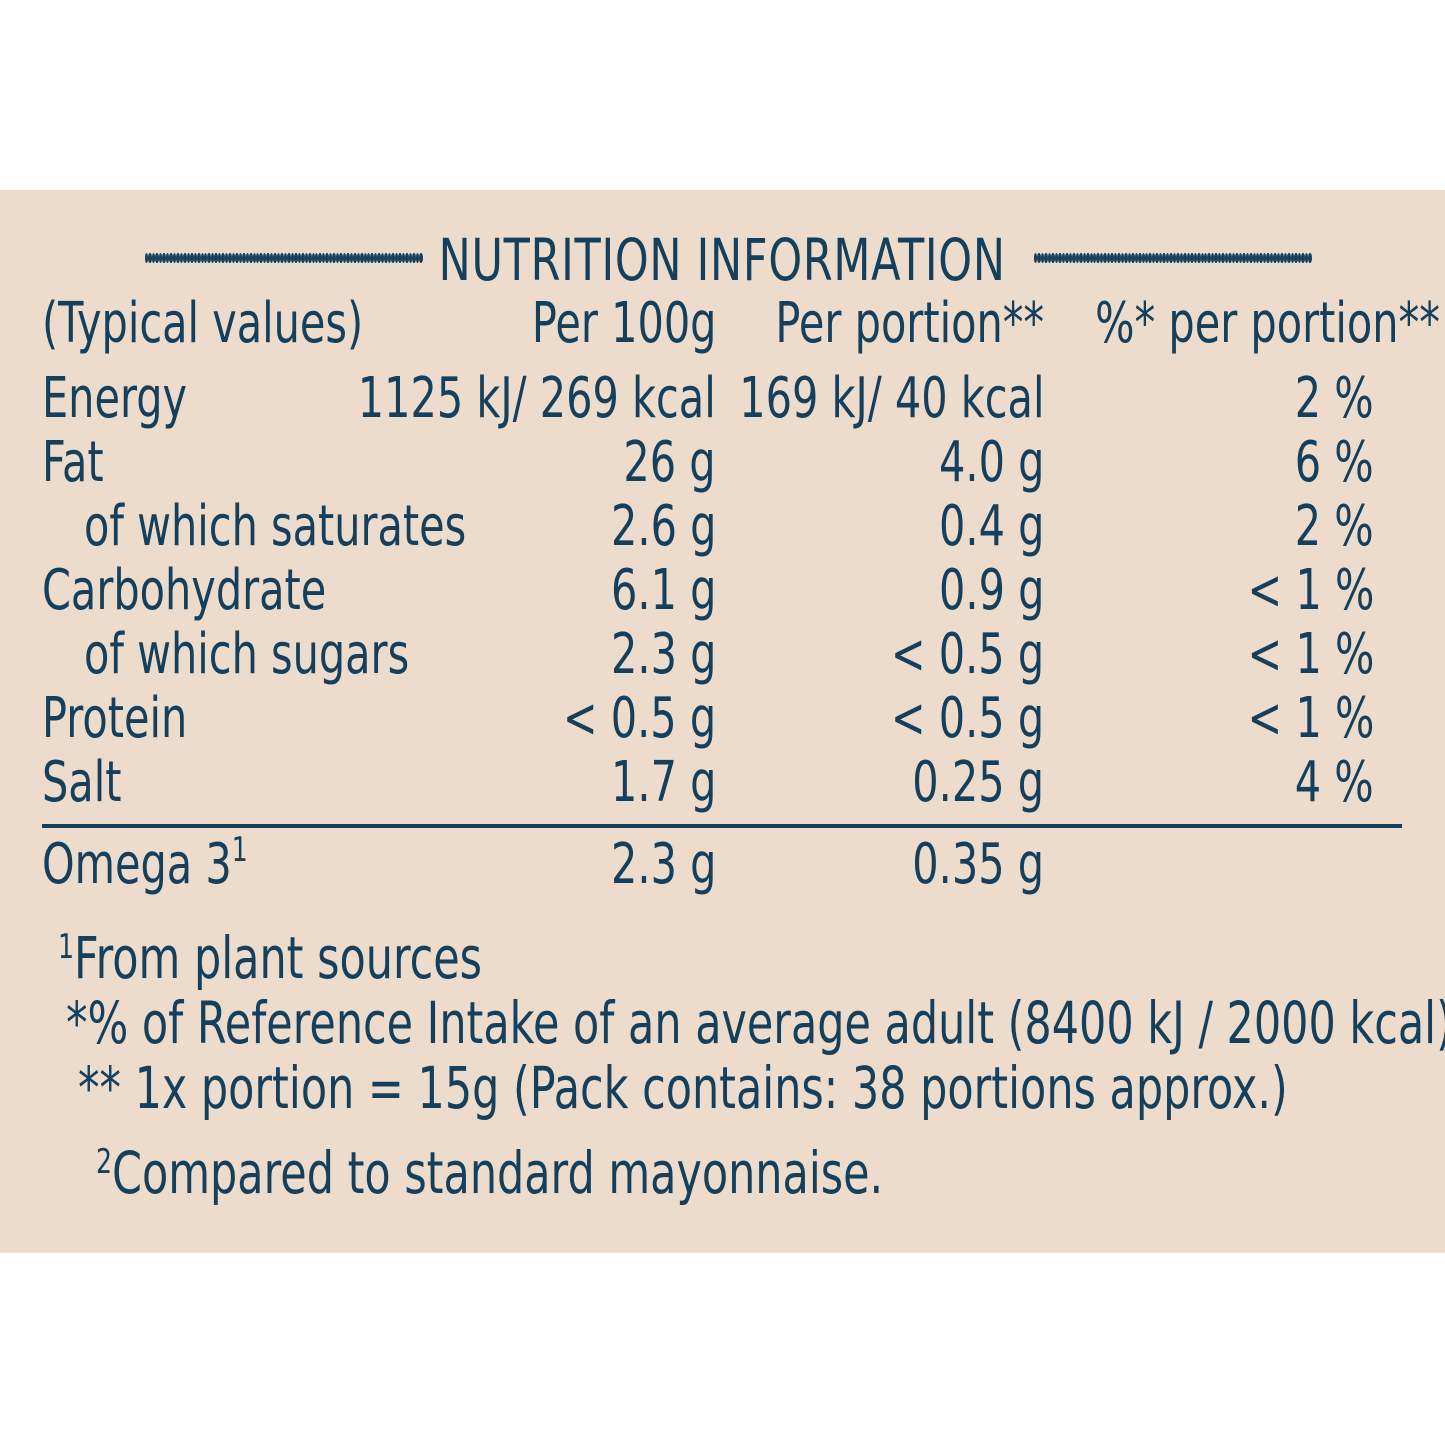 The height and width of the screenshot is (1445, 1445). What do you see at coordinates (909, 323) in the screenshot?
I see `header-per-portion: Per portion**` at bounding box center [909, 323].